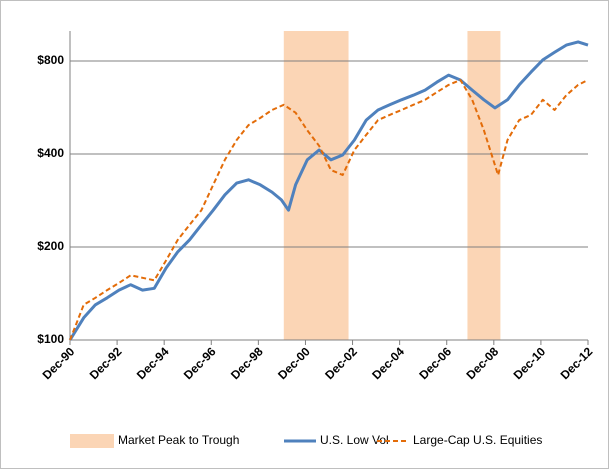 This screenshot has width=609, height=469. I want to click on y-tick-label: $200, so click(50, 246).